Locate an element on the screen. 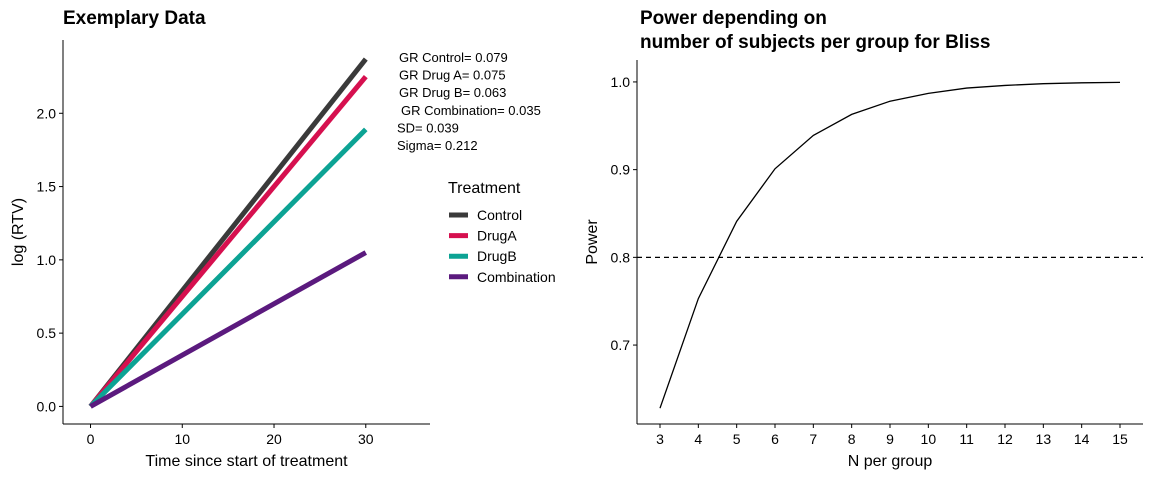 The image size is (1152, 480). x-tick-label: 5 is located at coordinates (737, 439).